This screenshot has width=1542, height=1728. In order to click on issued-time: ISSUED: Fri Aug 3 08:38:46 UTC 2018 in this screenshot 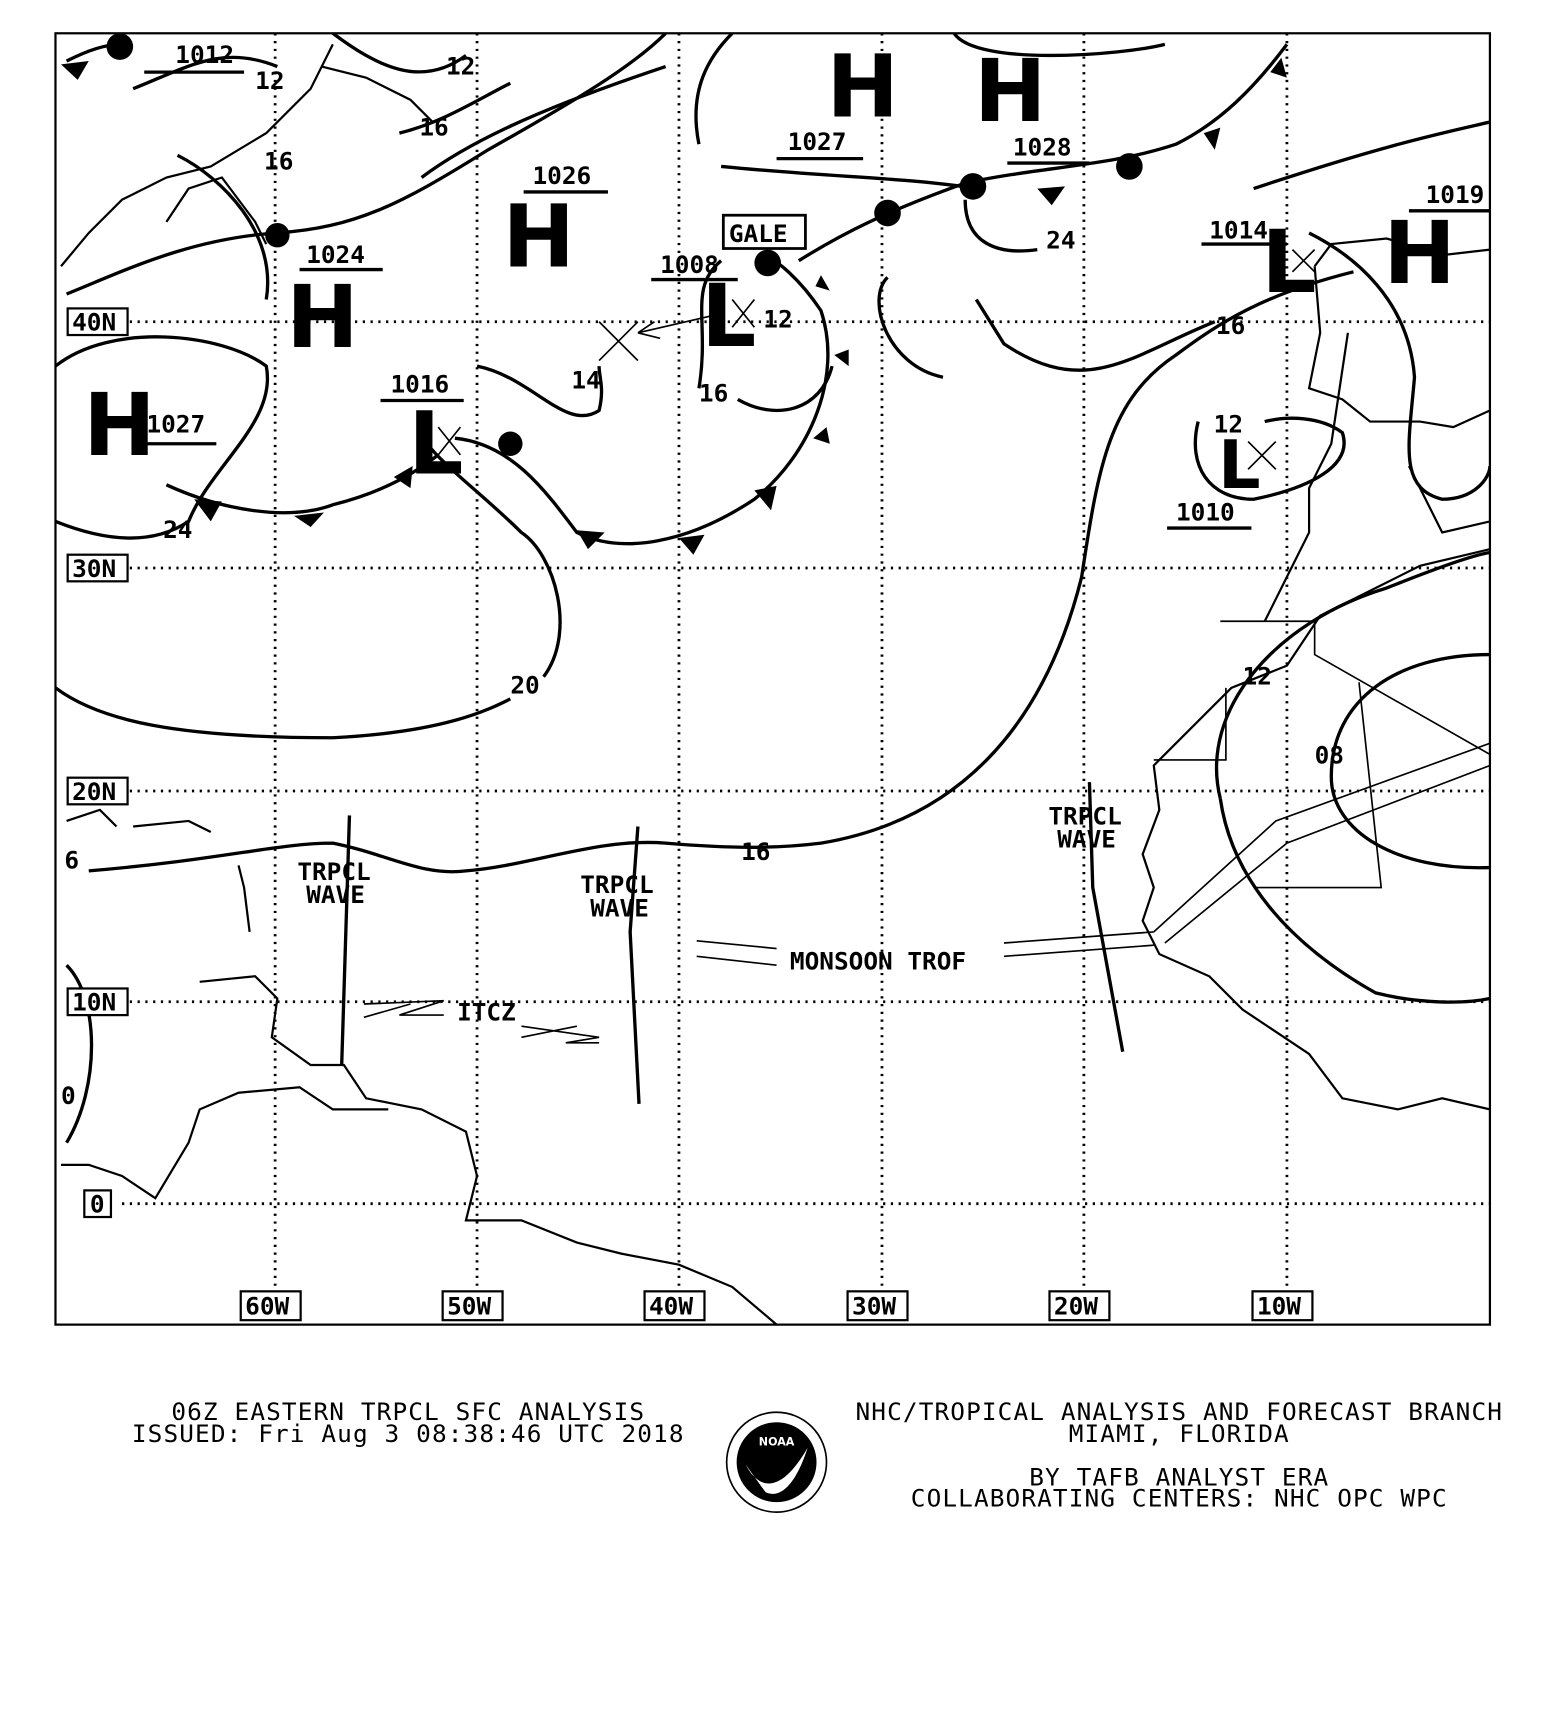, I will do `click(408, 1433)`.